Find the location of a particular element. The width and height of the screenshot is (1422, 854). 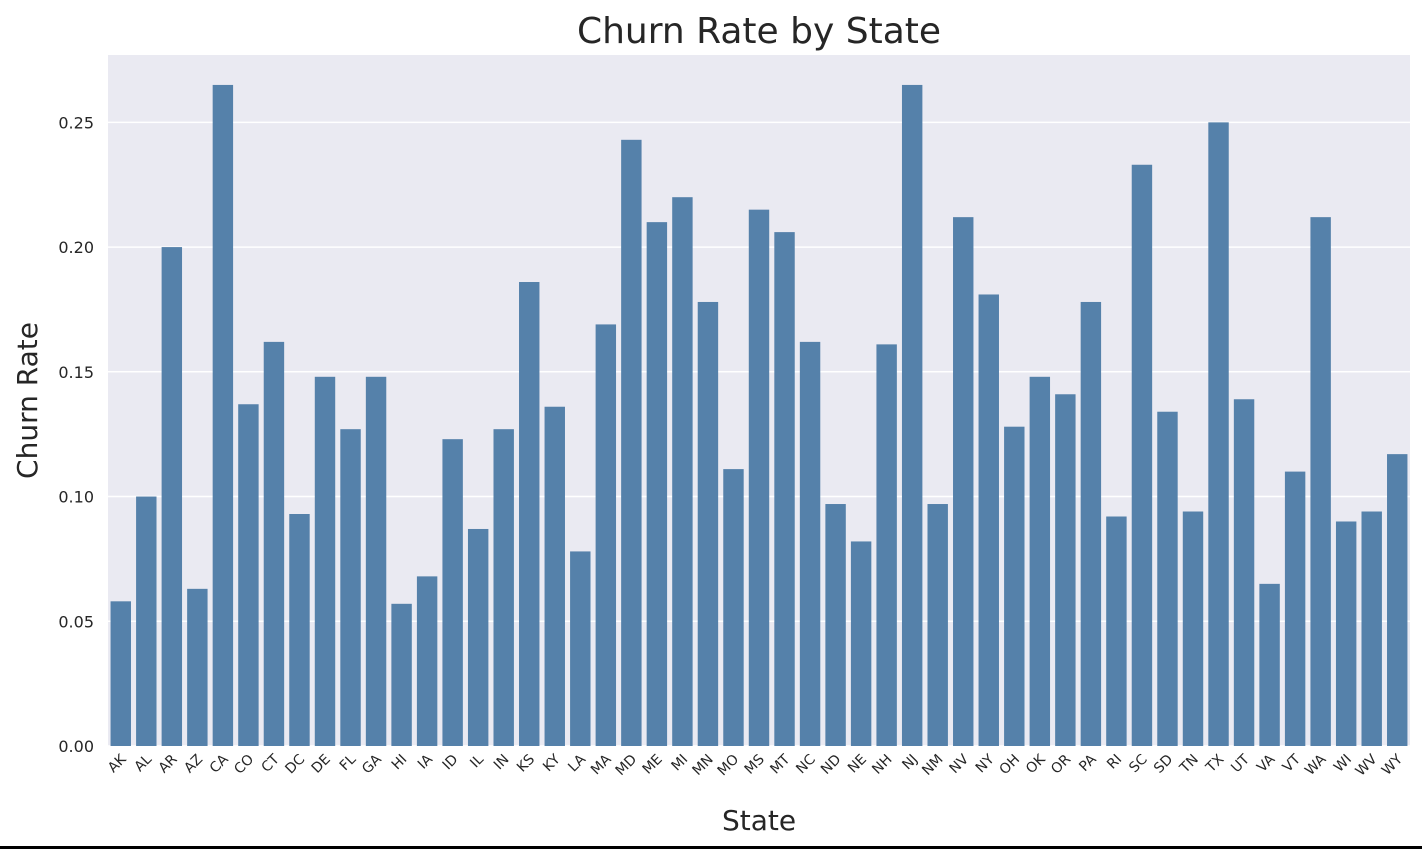

x-tick-label-ne: NE is located at coordinates (857, 764).